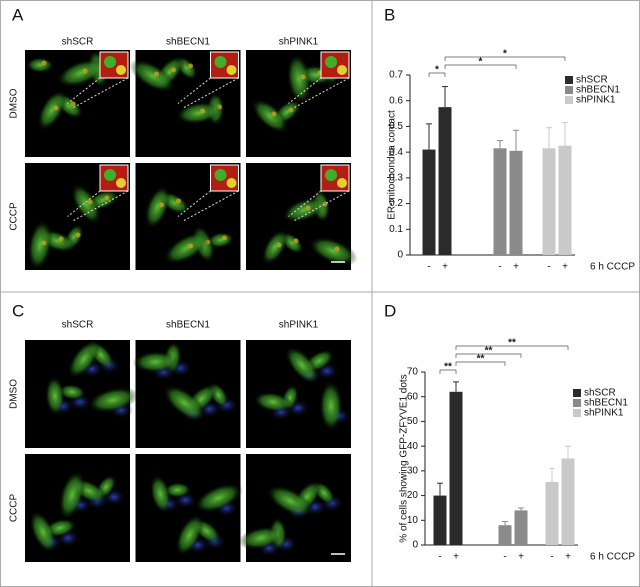 The height and width of the screenshot is (587, 640). Describe the element at coordinates (78, 325) in the screenshot. I see `column-label: shSCR` at that location.